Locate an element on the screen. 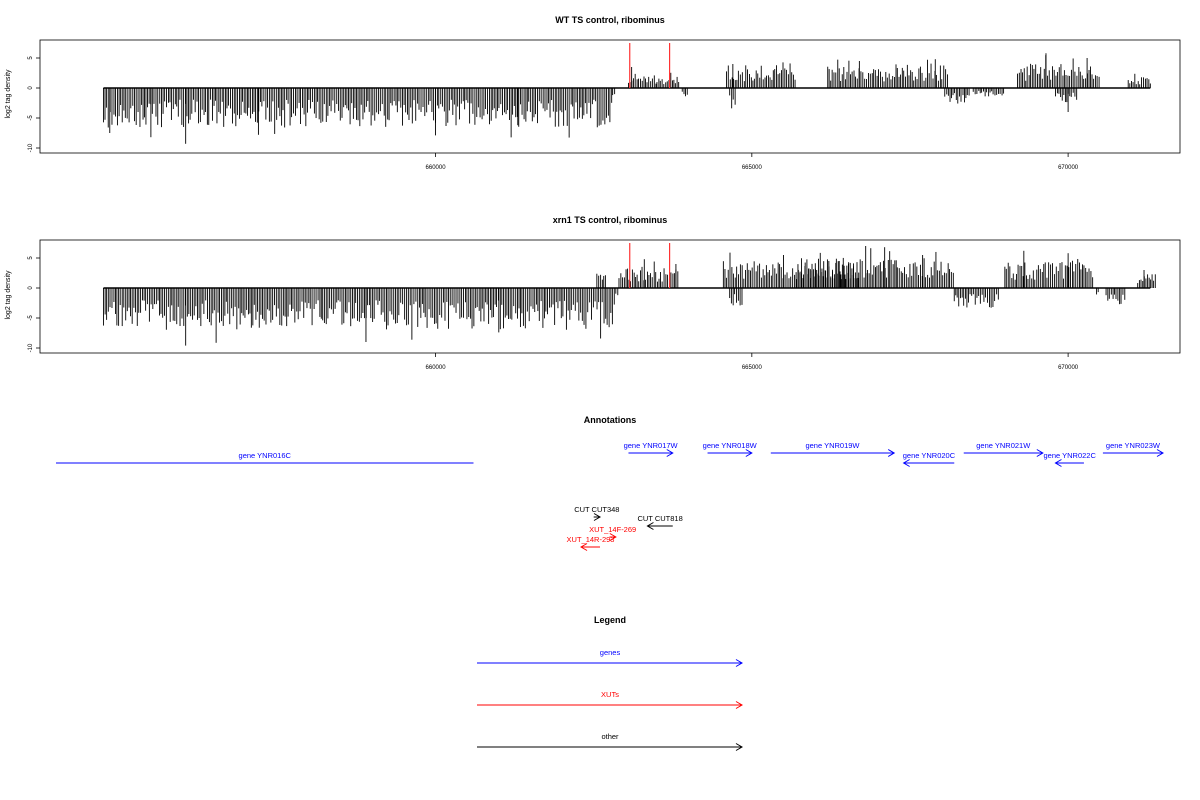  annotation-other: CUT CUT818 is located at coordinates (660, 522).